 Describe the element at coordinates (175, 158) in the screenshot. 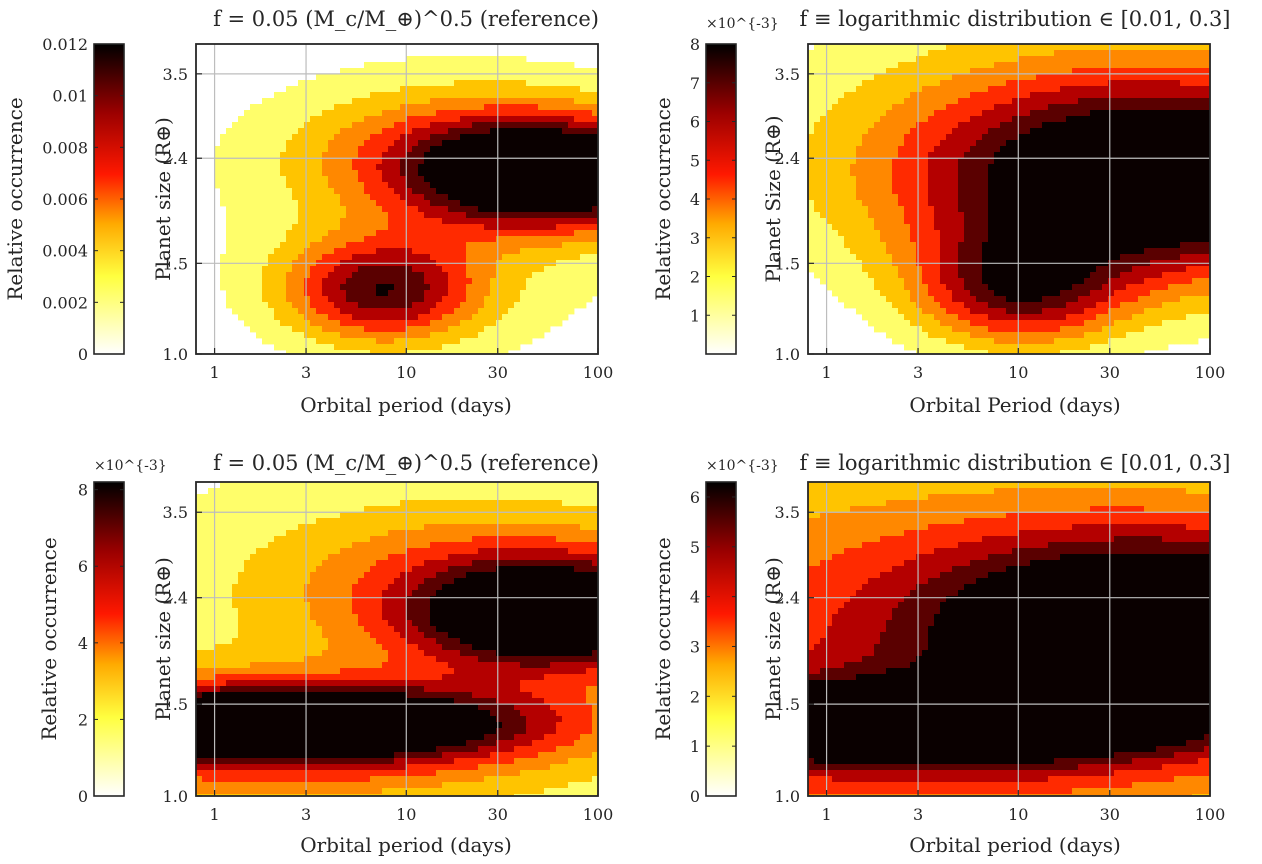

I see `y-tick-label: 2.4` at that location.